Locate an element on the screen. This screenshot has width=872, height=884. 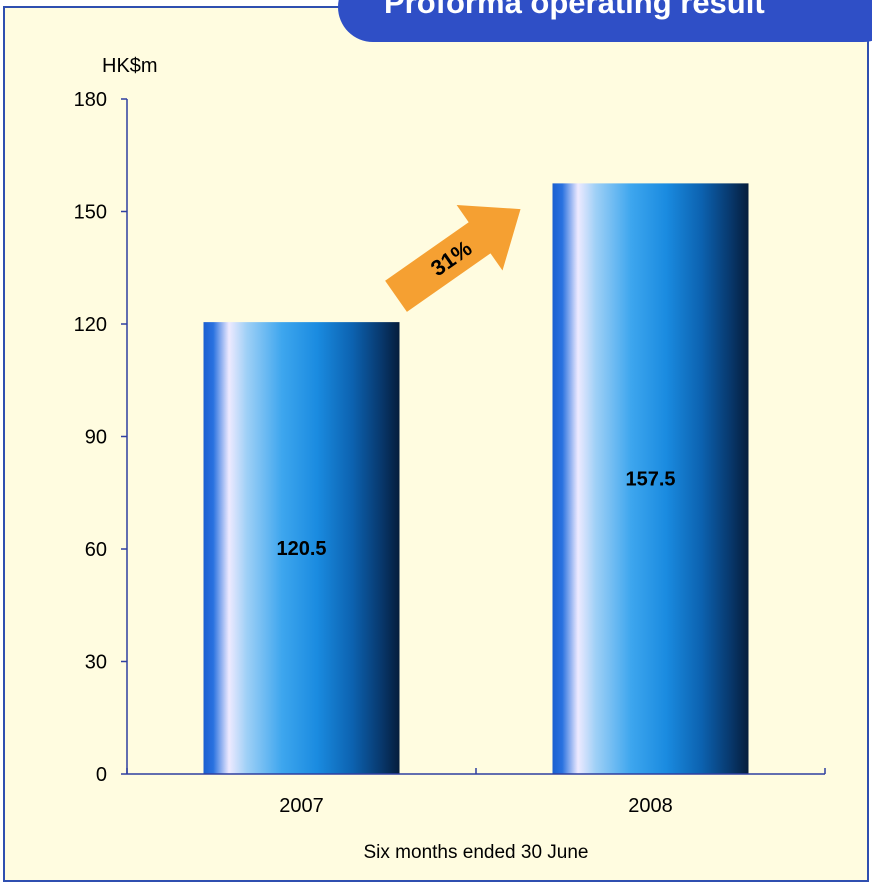
y-axis-label: HK$m is located at coordinates (130, 66).